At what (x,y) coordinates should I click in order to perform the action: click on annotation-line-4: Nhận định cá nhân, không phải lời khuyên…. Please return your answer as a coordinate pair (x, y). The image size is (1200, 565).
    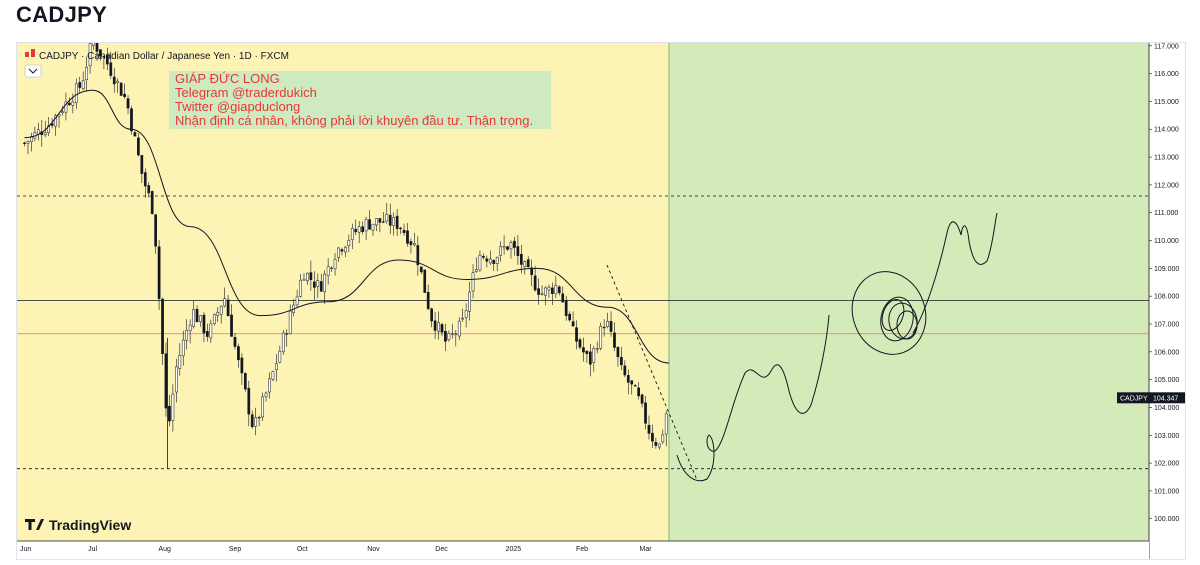
    Looking at the image, I should click on (354, 120).